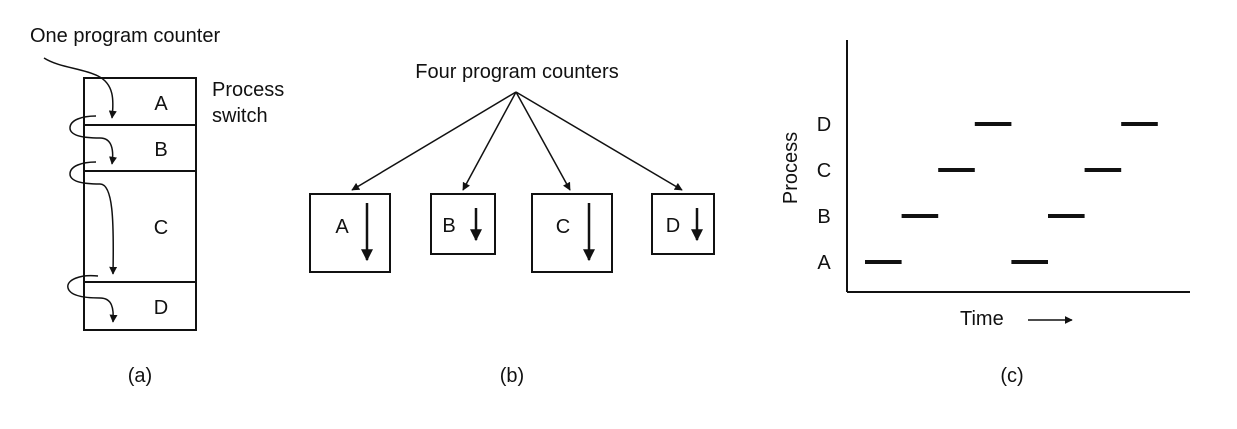 Image resolution: width=1237 pixels, height=429 pixels. Describe the element at coordinates (824, 125) in the screenshot. I see `y-tick-label-d: D` at that location.